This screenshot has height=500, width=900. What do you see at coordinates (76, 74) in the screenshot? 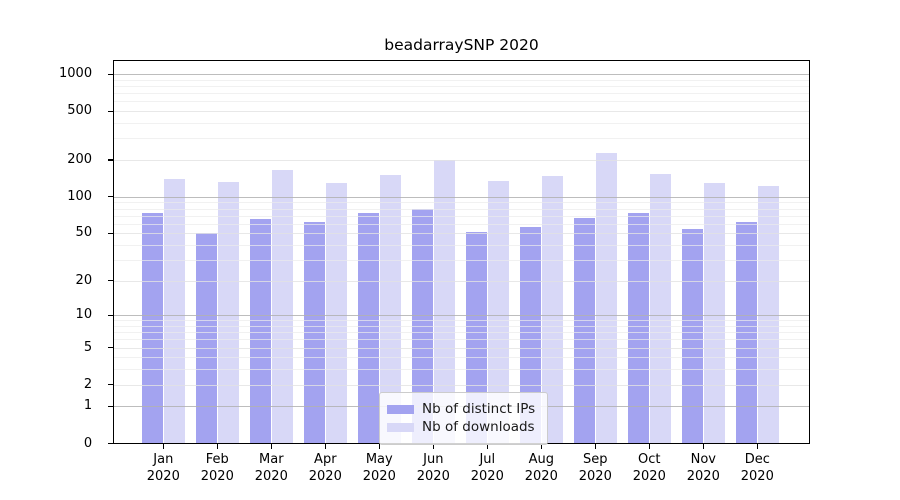
I see `y-tick-label-1000: 1000` at bounding box center [76, 74].